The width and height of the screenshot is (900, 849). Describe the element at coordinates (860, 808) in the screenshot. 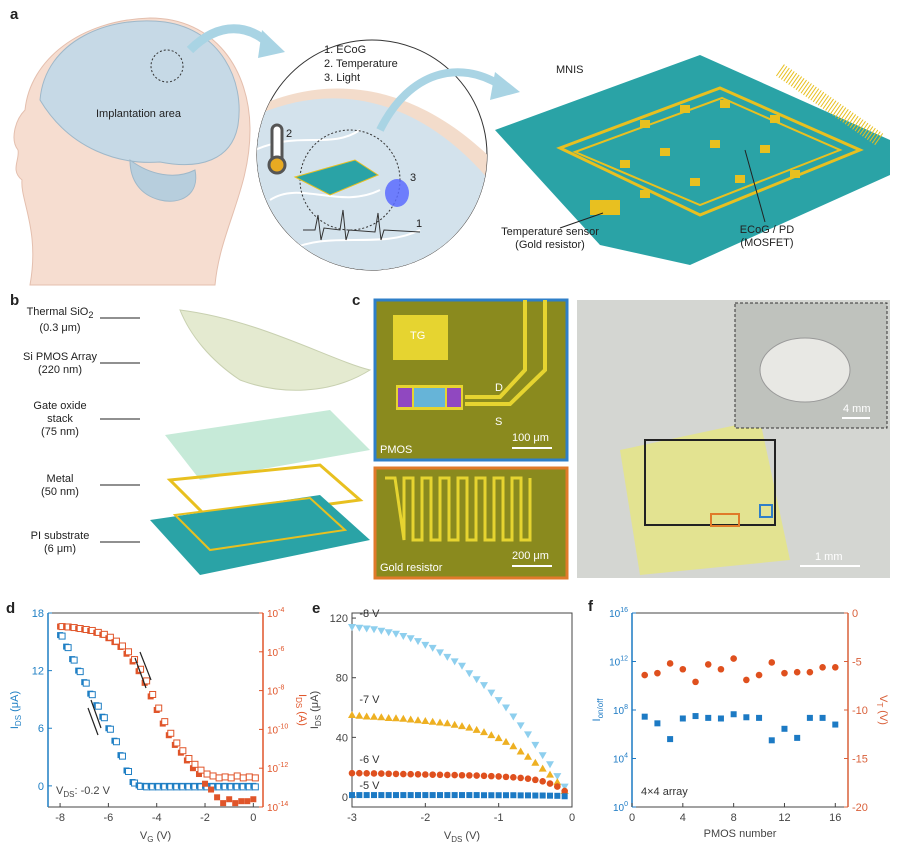

I see `tick-label: -20` at that location.